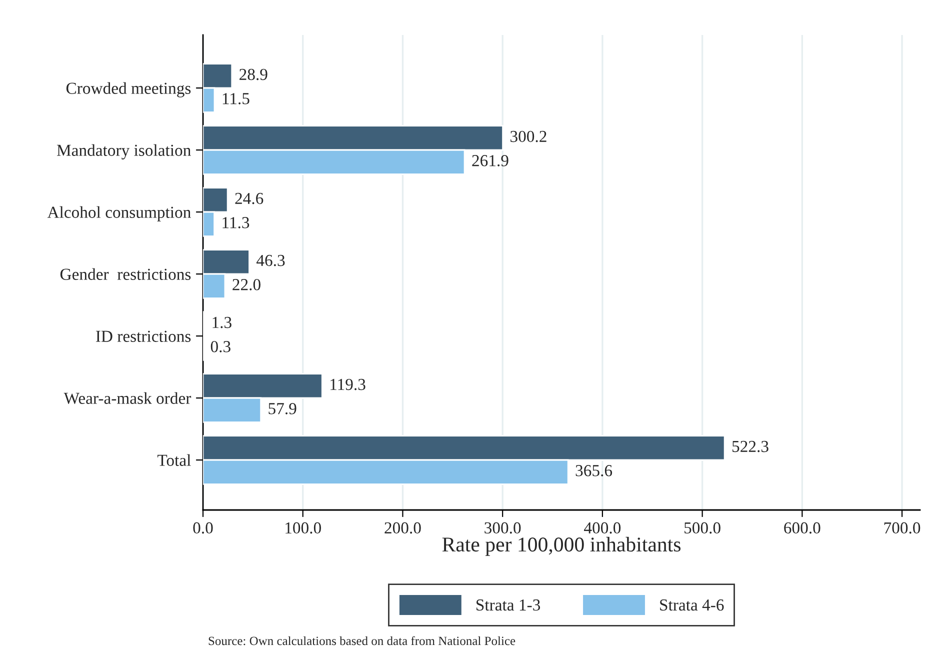 The width and height of the screenshot is (929, 671). What do you see at coordinates (270, 260) in the screenshot?
I see `data-label: 46.3` at bounding box center [270, 260].